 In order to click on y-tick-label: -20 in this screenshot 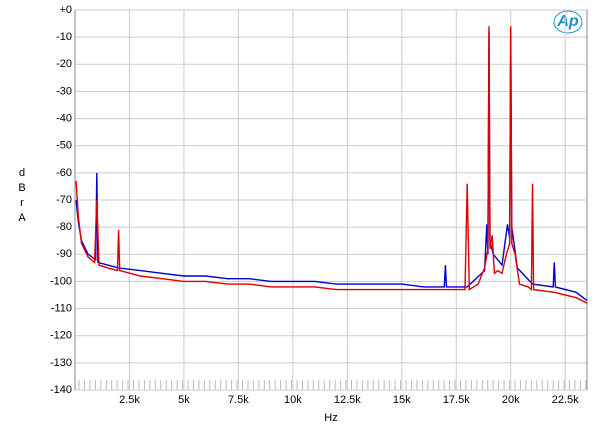, I will do `click(64, 64)`.